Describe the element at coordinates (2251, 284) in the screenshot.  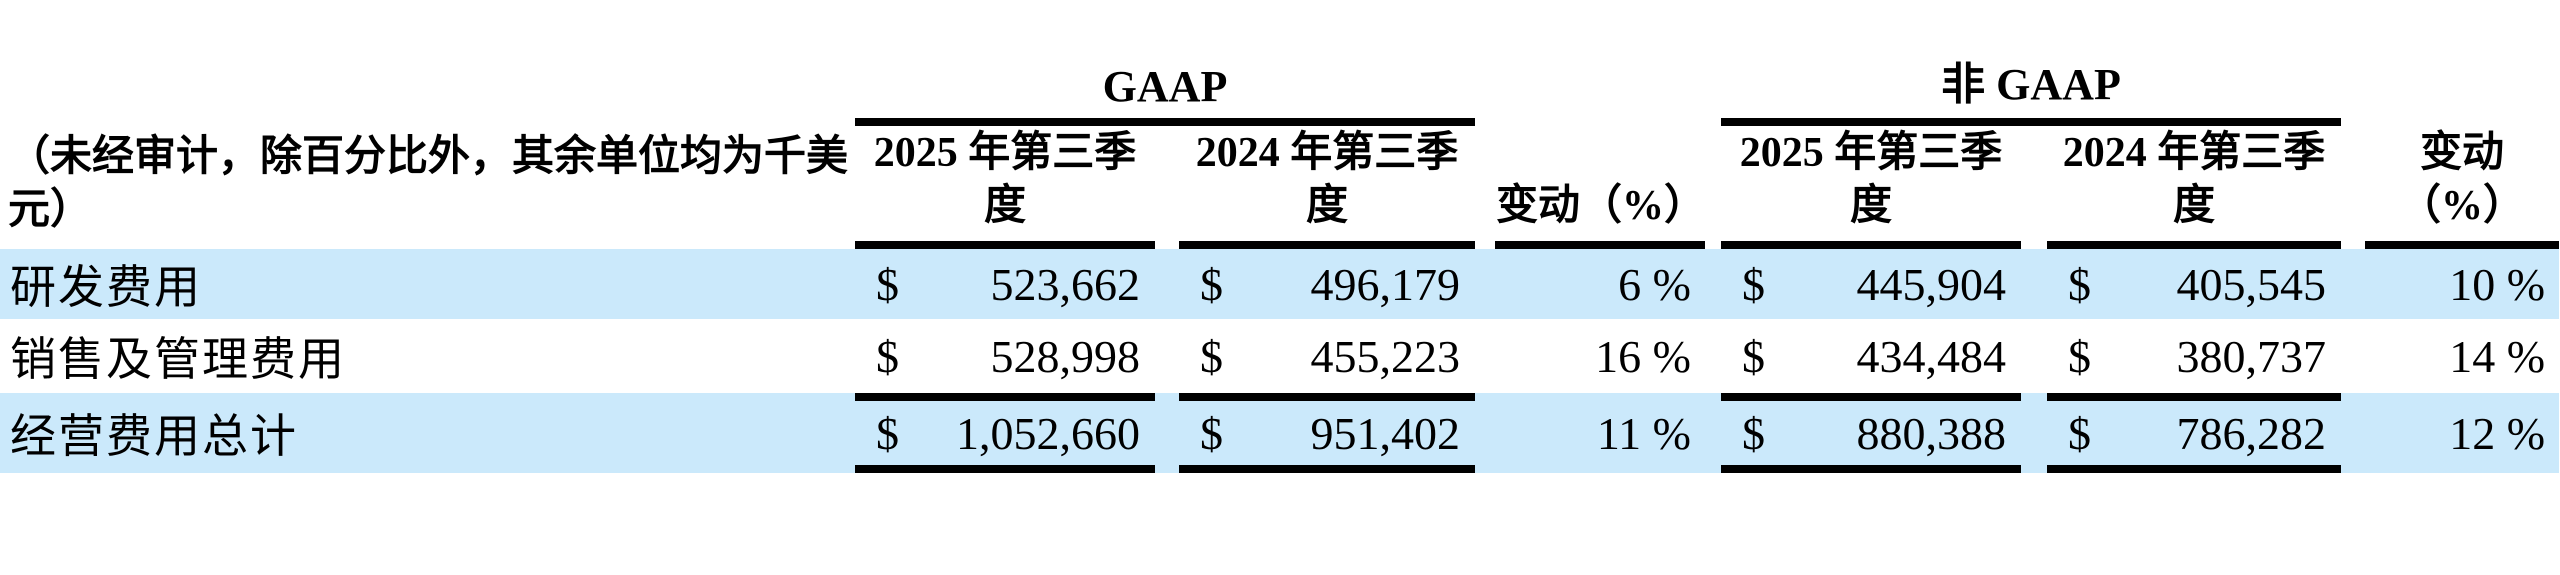
I see `amount: 405,545` at that location.